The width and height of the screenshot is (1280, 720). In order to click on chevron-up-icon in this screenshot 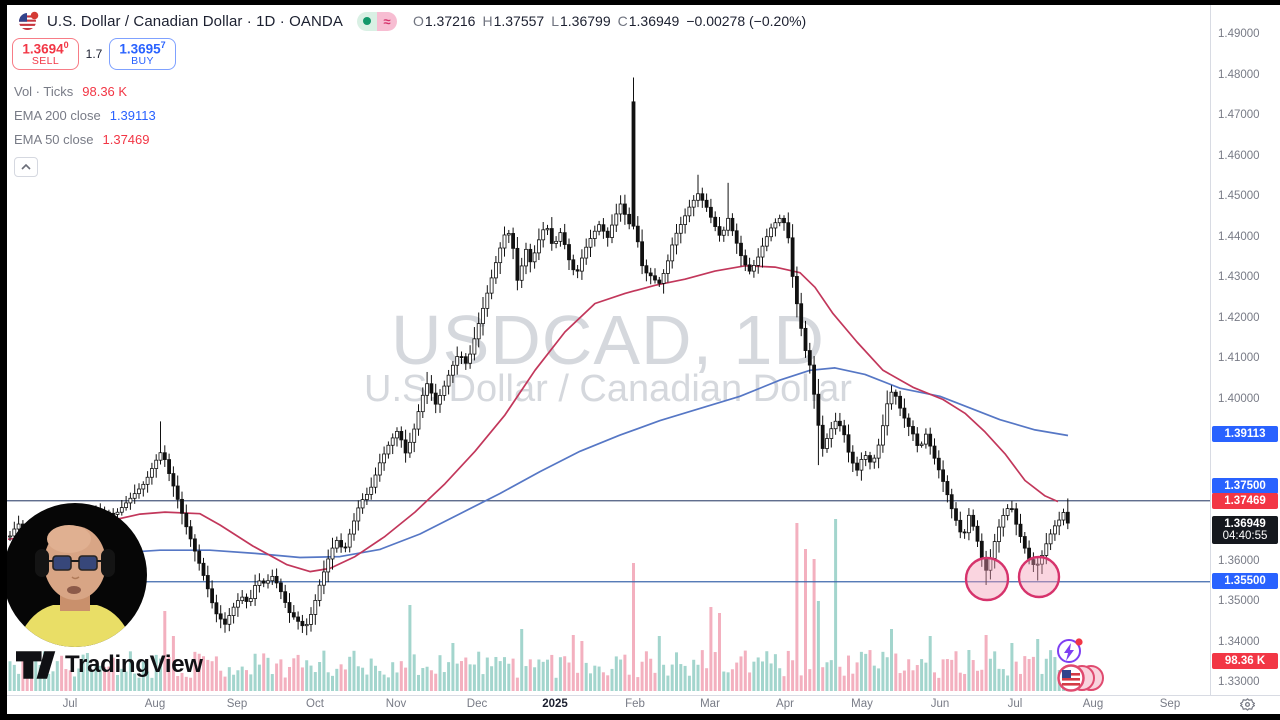, I will do `click(26, 167)`.